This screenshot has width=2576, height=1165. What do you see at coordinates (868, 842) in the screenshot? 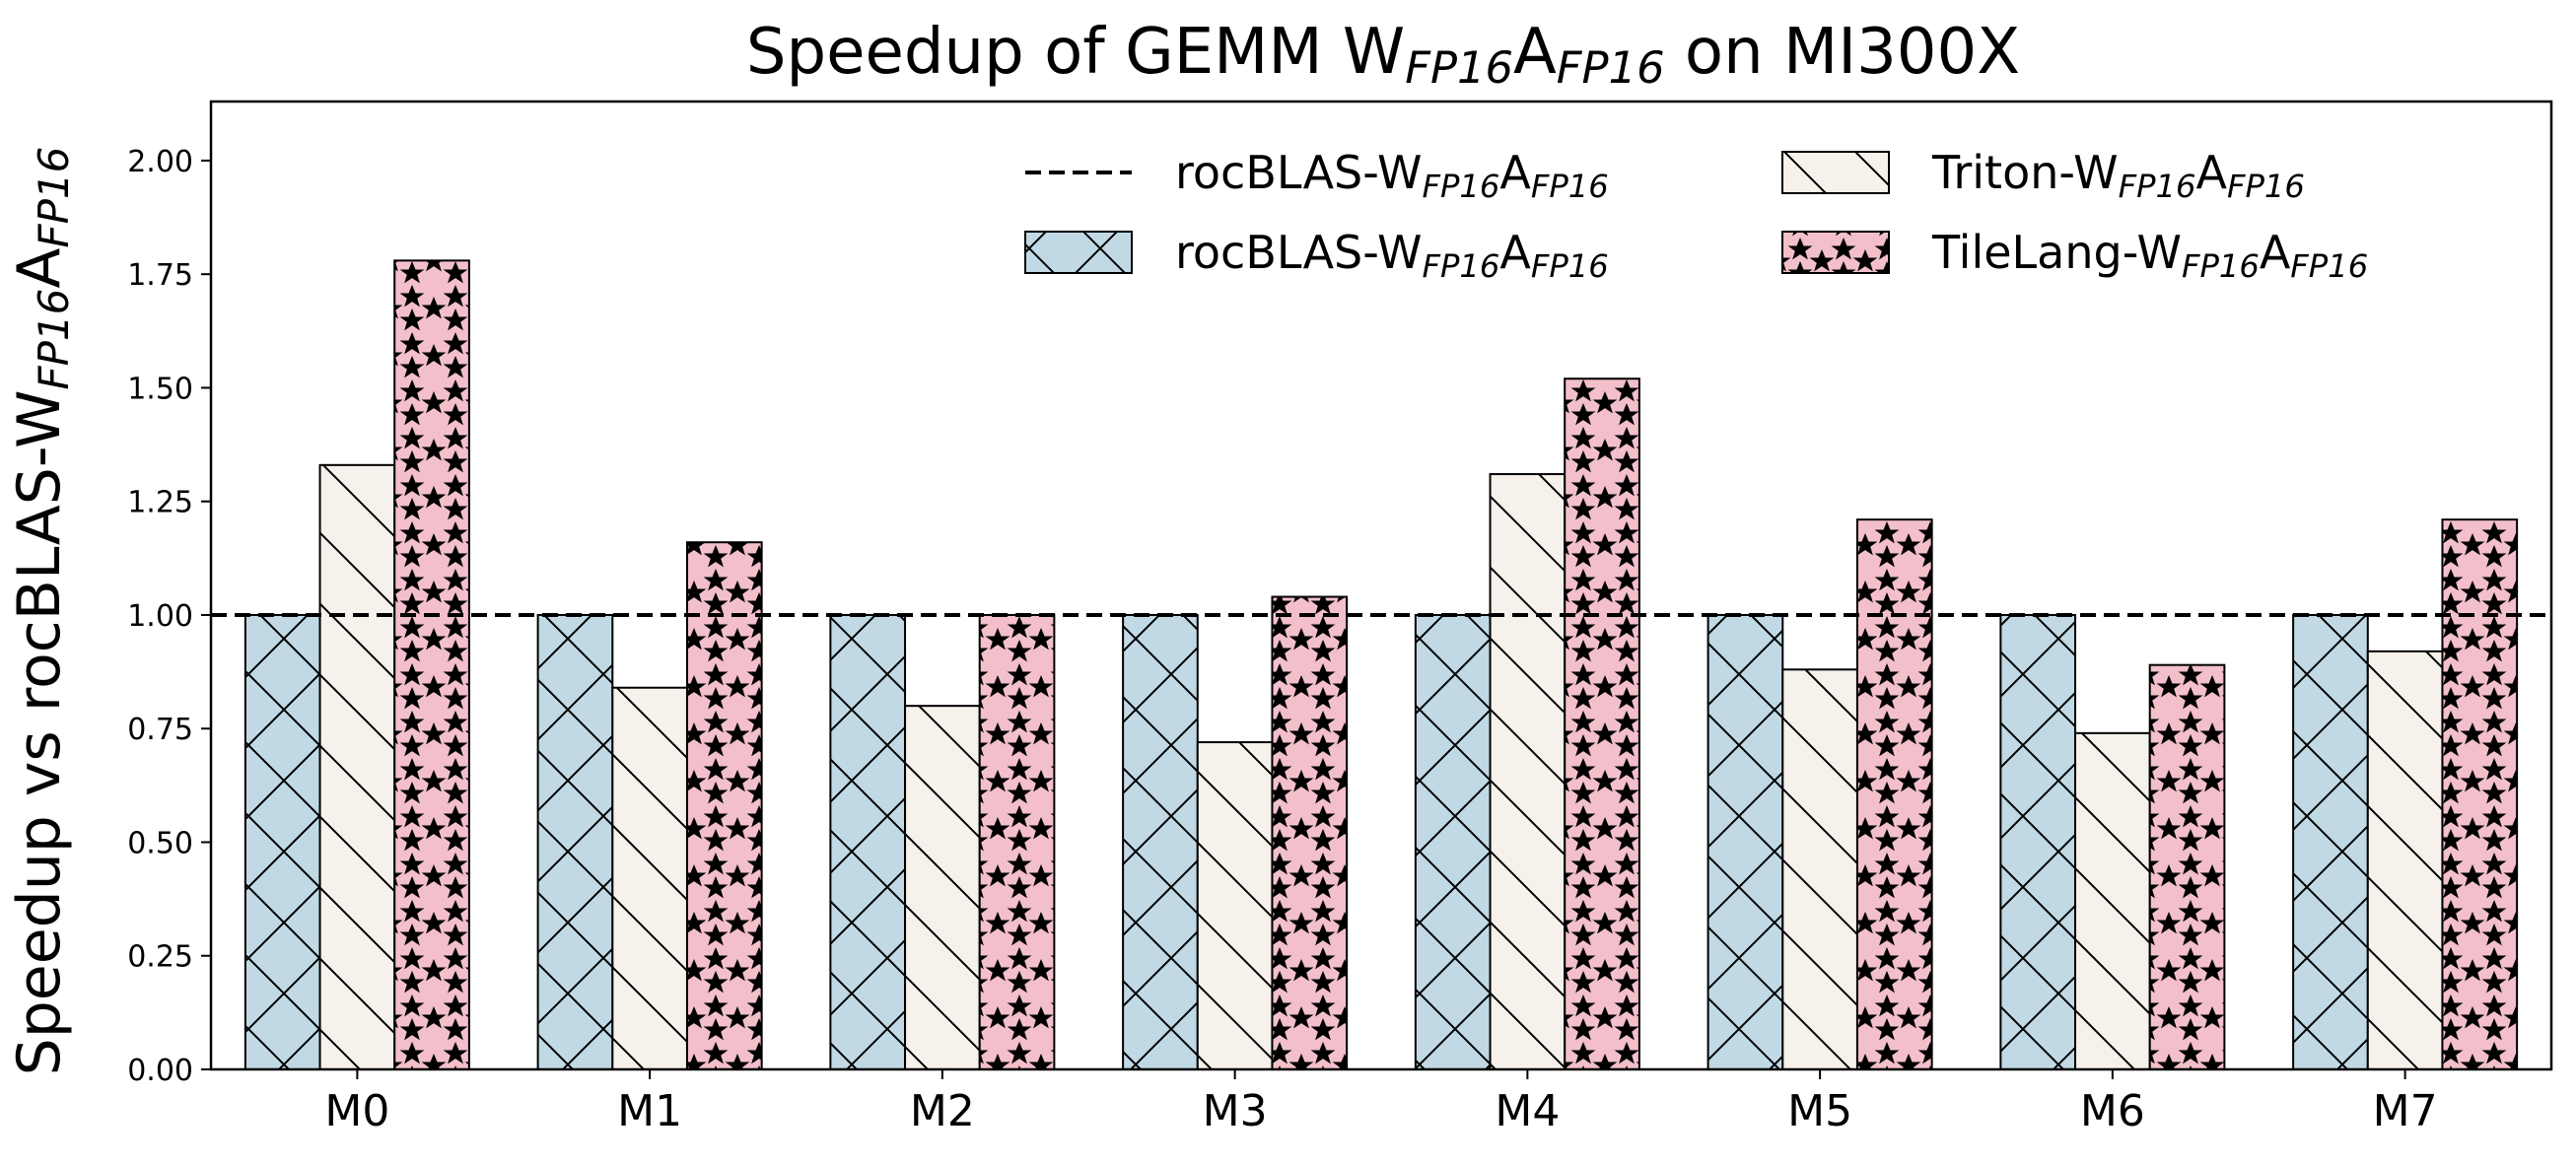
I see `bar-rocblas-m2` at bounding box center [868, 842].